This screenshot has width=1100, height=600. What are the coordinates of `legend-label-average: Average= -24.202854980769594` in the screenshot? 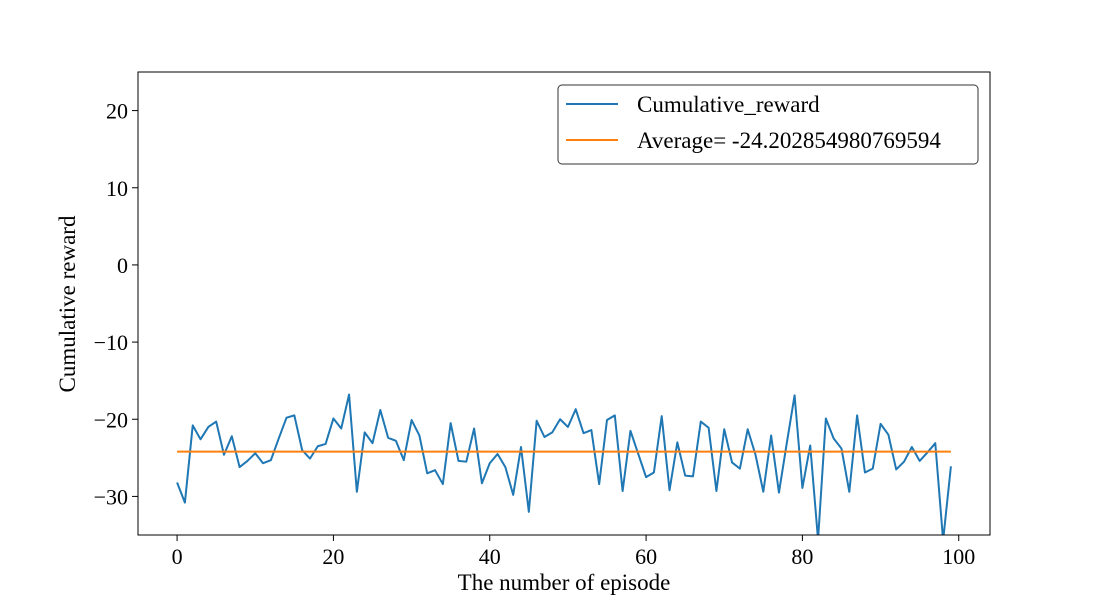 It's located at (789, 140).